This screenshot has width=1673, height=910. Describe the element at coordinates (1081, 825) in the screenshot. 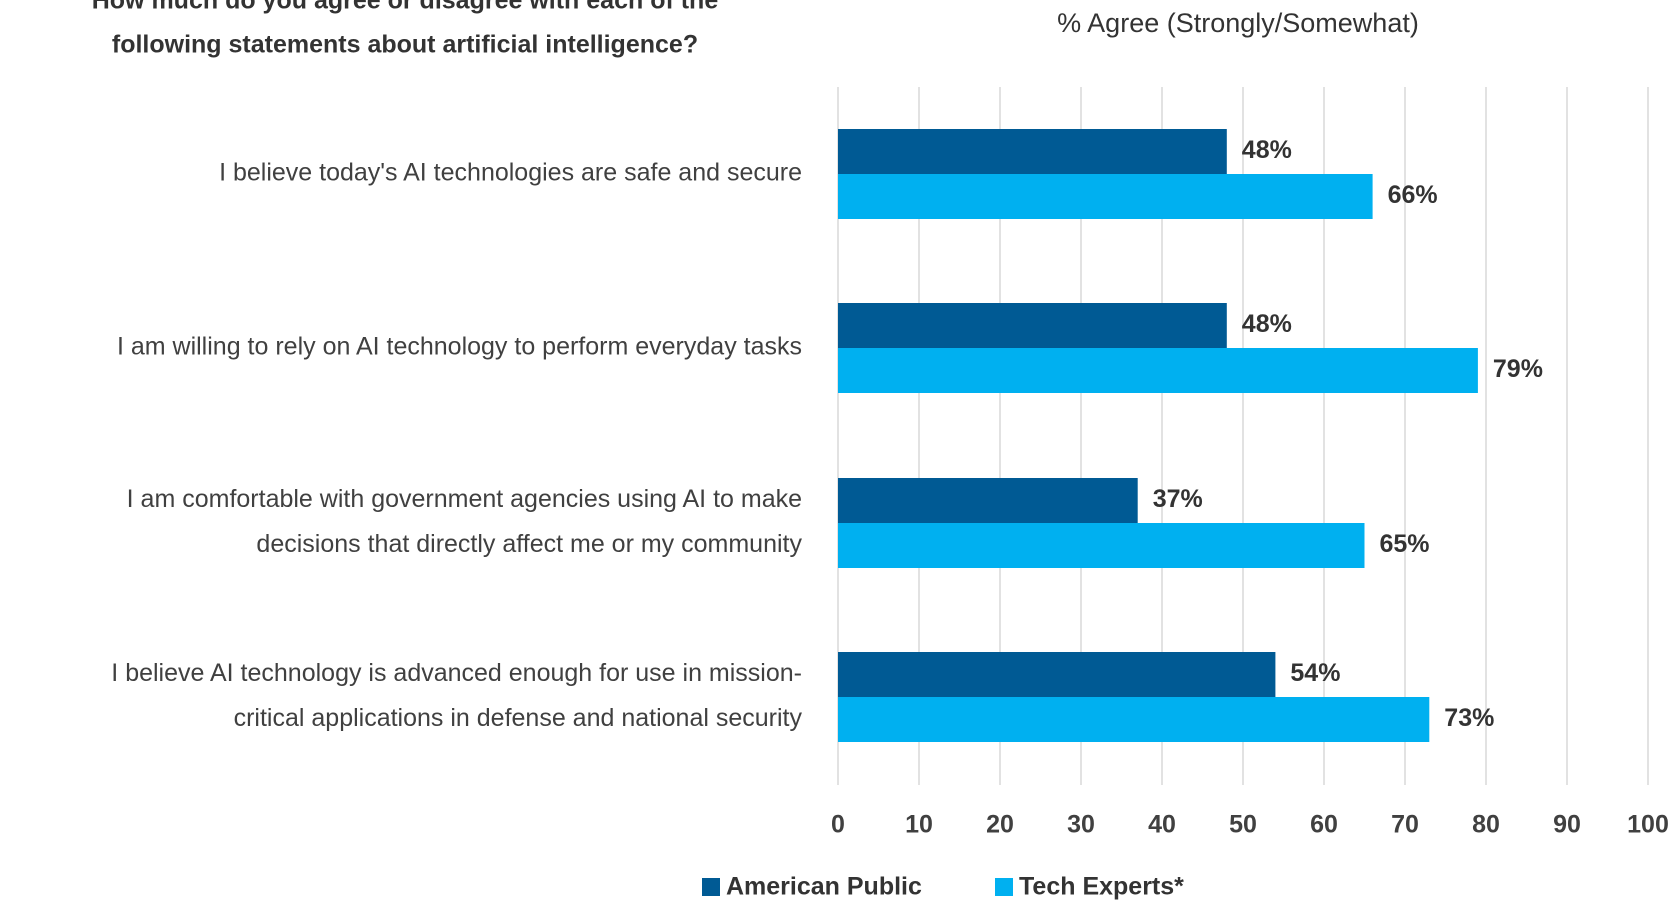

I see `x-tick-label: 30` at that location.